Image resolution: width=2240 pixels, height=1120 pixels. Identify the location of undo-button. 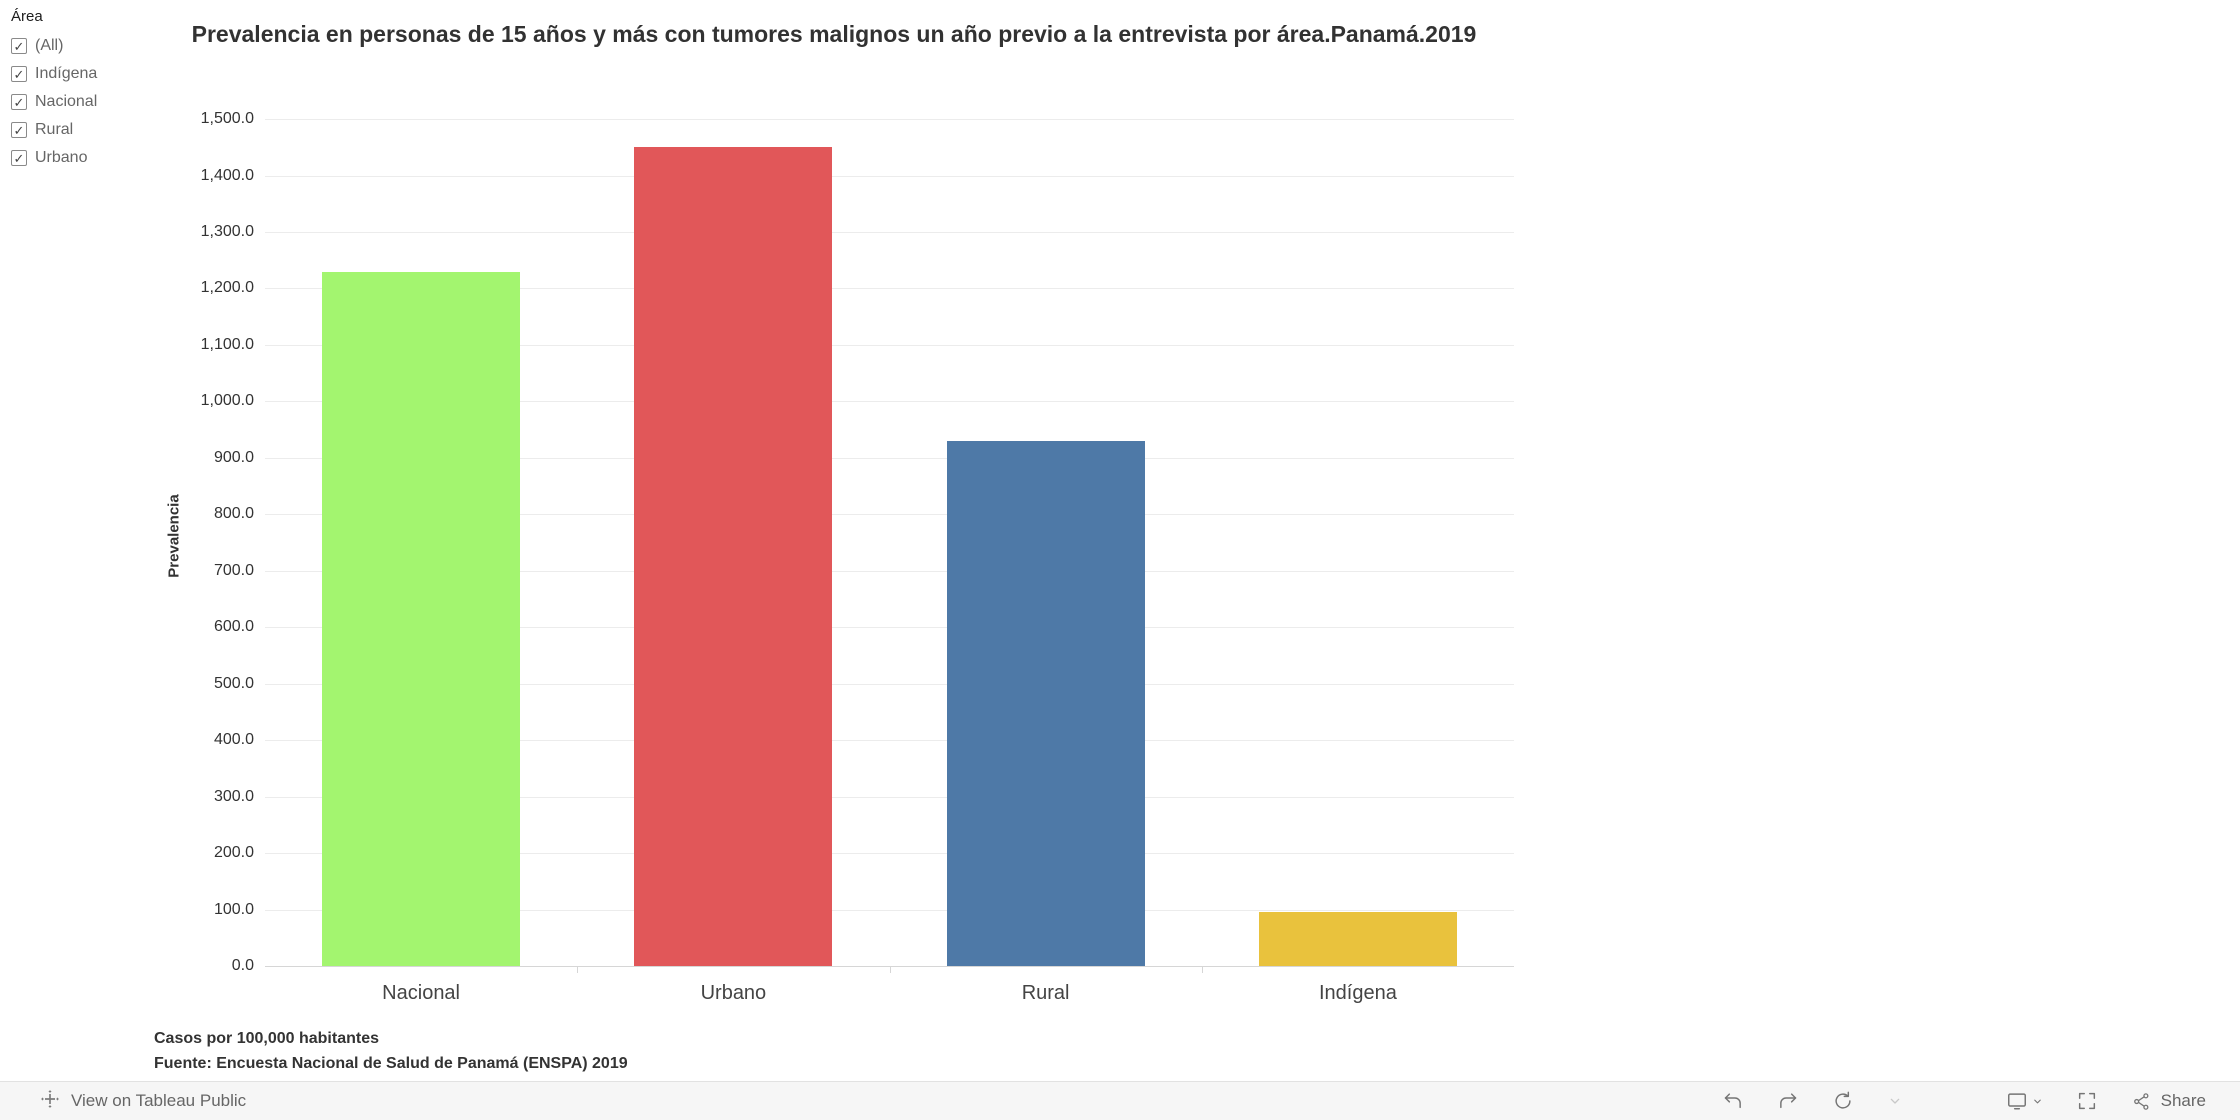
(1733, 1101).